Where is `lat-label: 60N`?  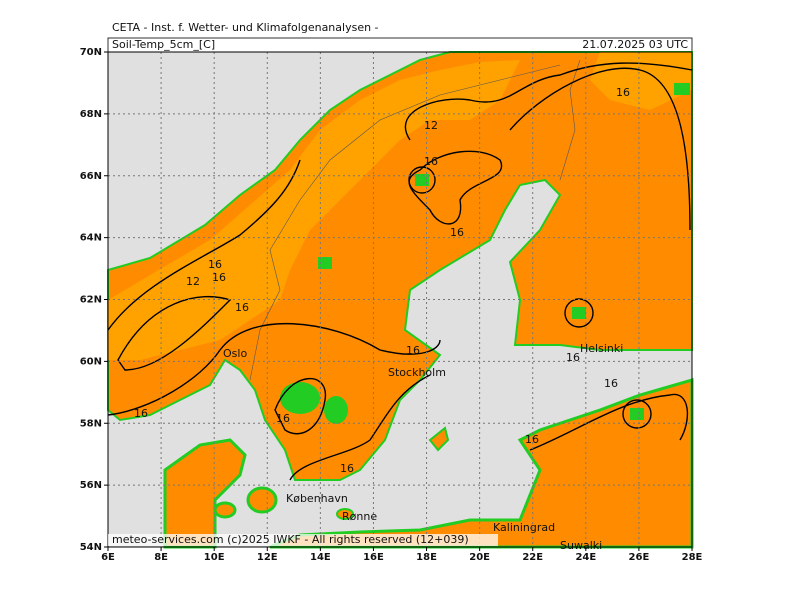
lat-label: 60N is located at coordinates (91, 361).